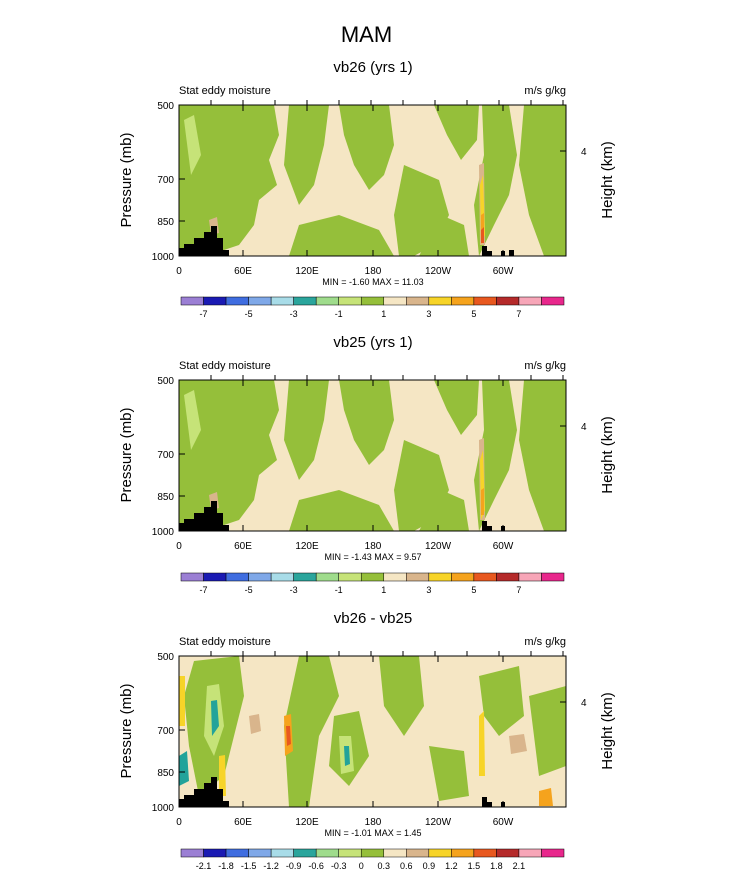 This screenshot has height=872, width=733. What do you see at coordinates (372, 557) in the screenshot?
I see `min-max-stats: MIN = -1.43 MAX = 9.57` at bounding box center [372, 557].